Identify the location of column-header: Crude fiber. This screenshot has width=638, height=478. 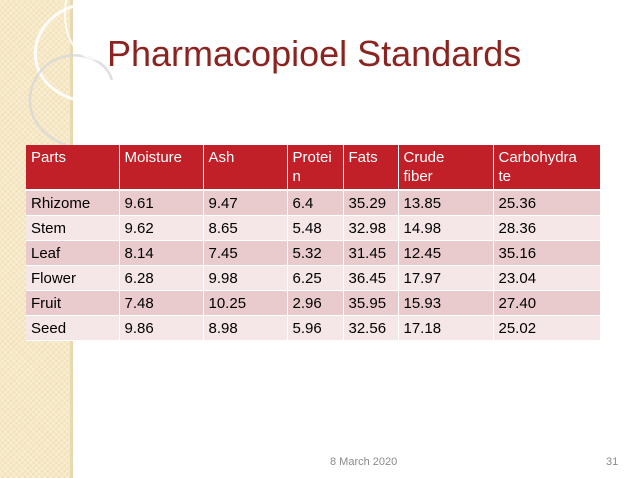
(446, 168).